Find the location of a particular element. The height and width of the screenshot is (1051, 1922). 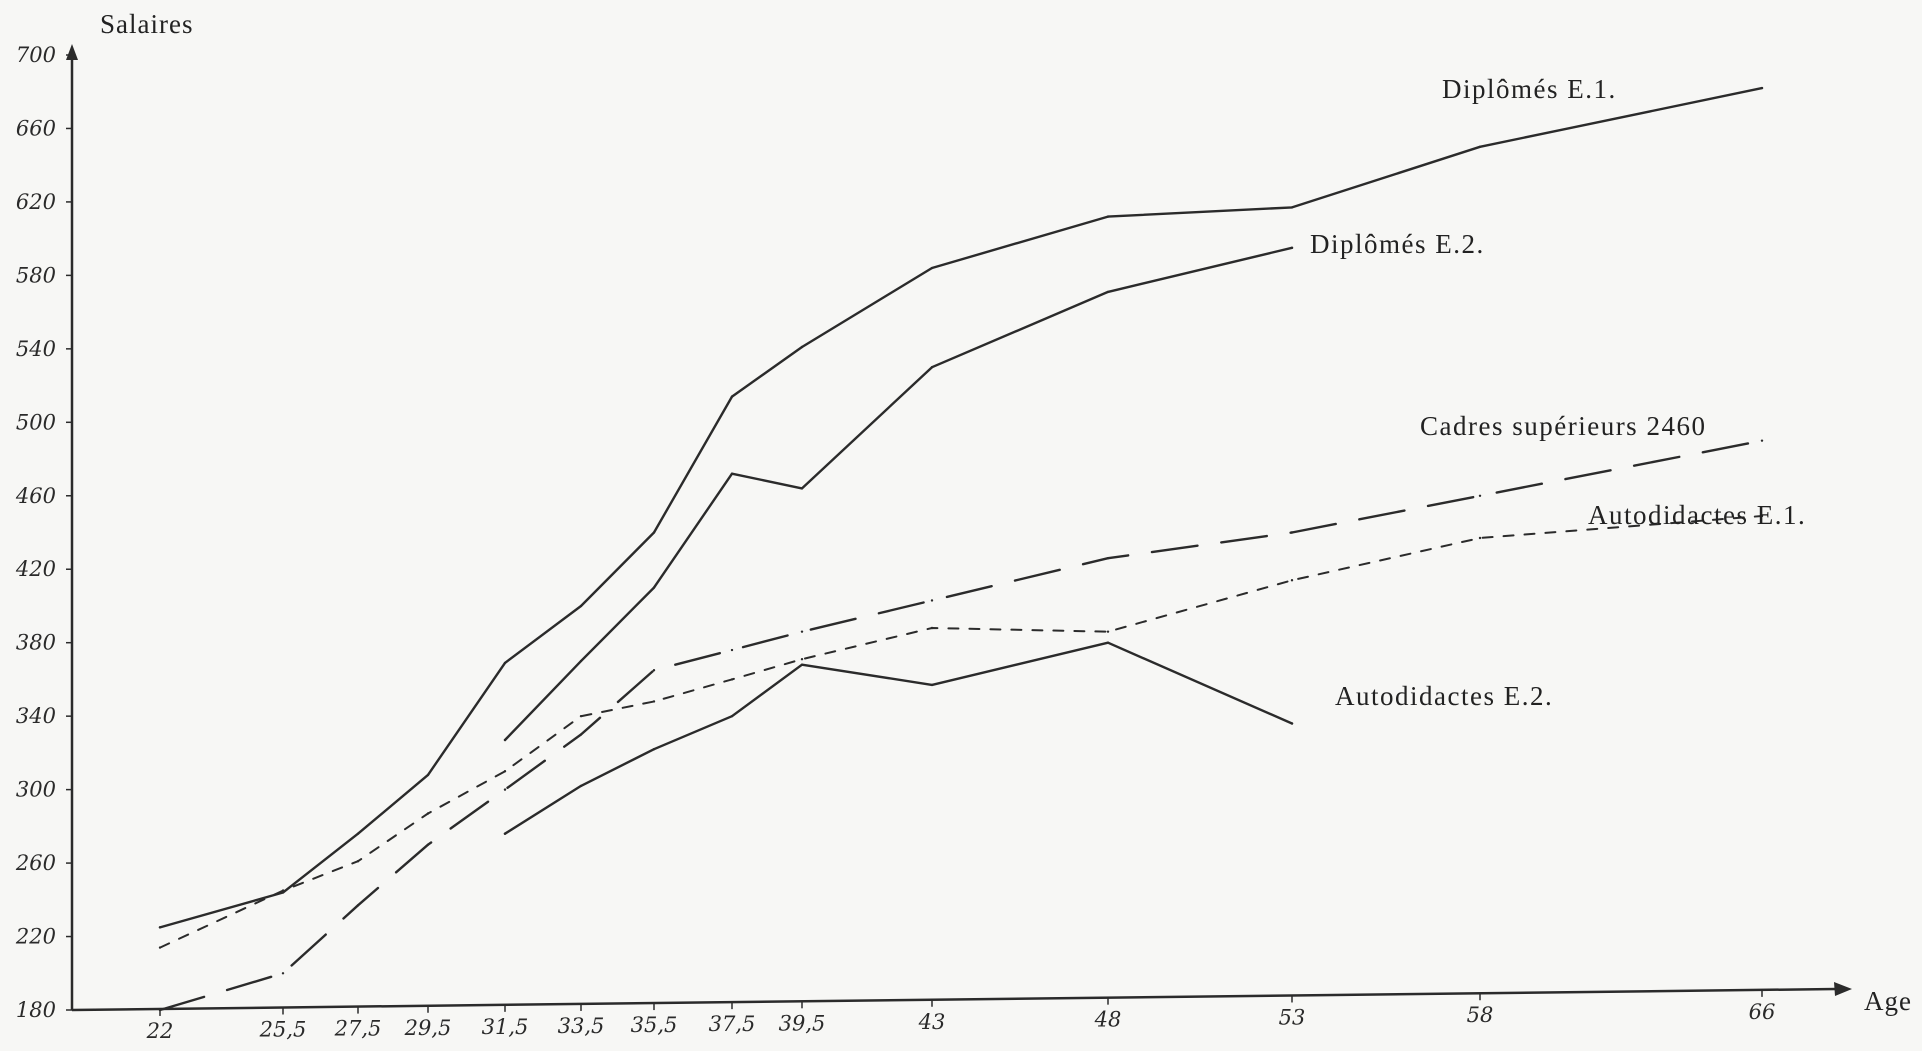

x-tick-label: 29,5 is located at coordinates (428, 1028).